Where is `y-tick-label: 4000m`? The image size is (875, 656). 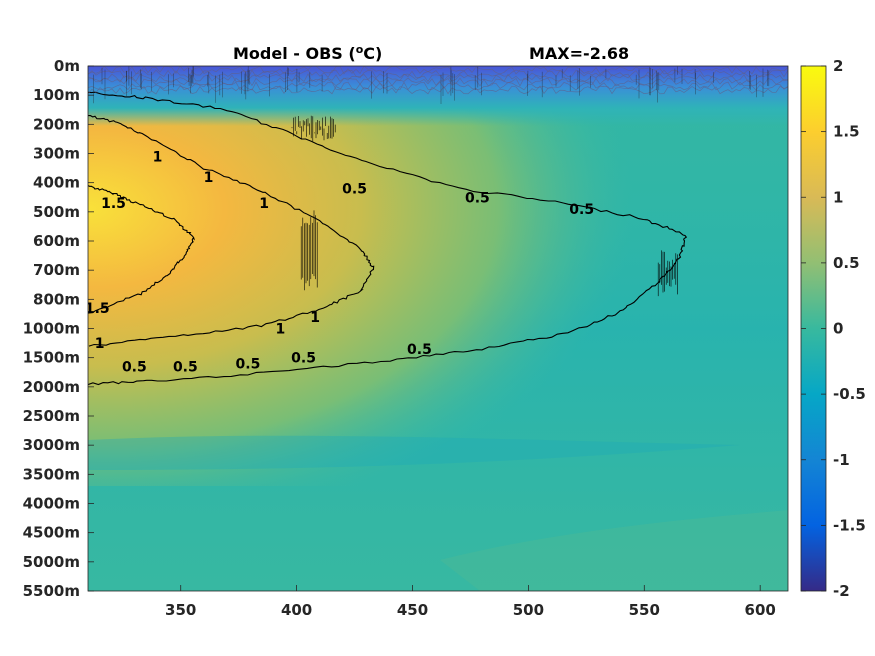 y-tick-label: 4000m is located at coordinates (51, 504).